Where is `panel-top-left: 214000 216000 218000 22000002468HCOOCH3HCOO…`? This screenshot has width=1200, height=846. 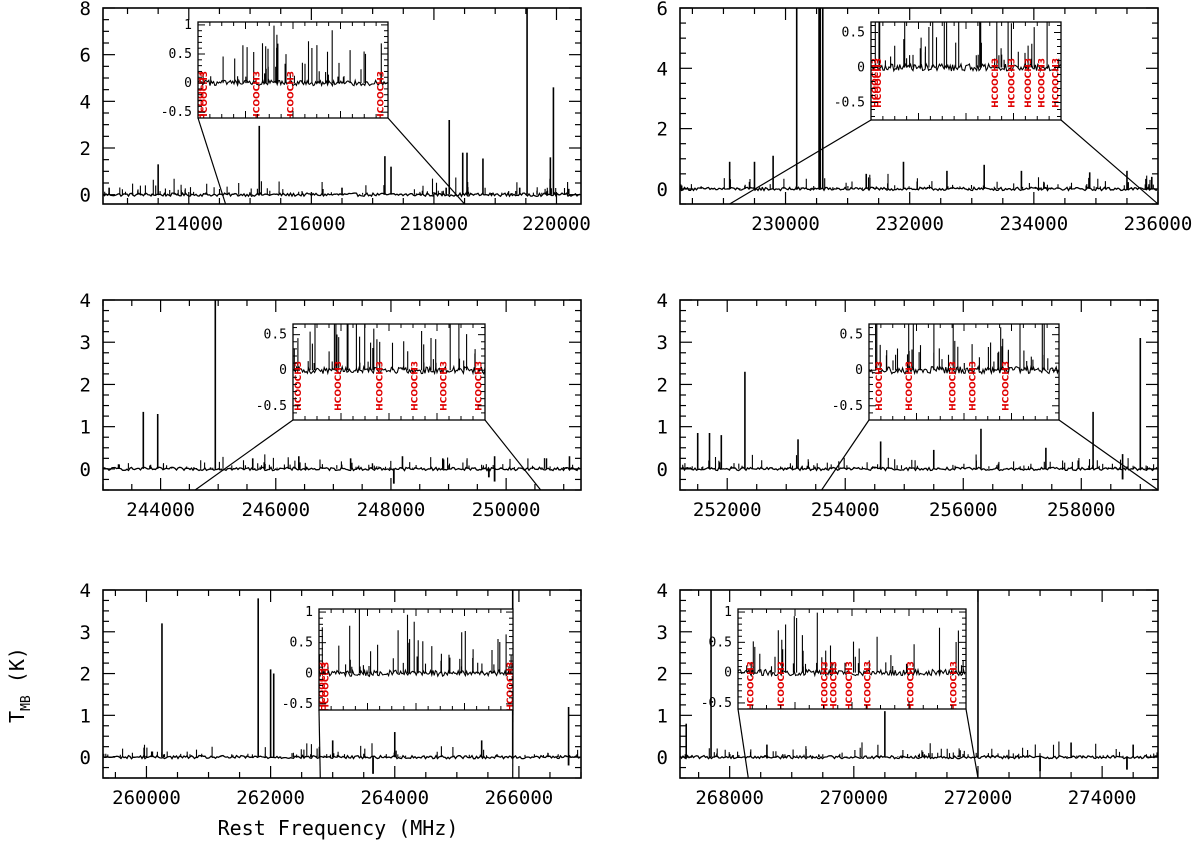 panel-top-left: 214000 216000 218000 22000002468HCOOCH3HCOO… is located at coordinates (335, 117).